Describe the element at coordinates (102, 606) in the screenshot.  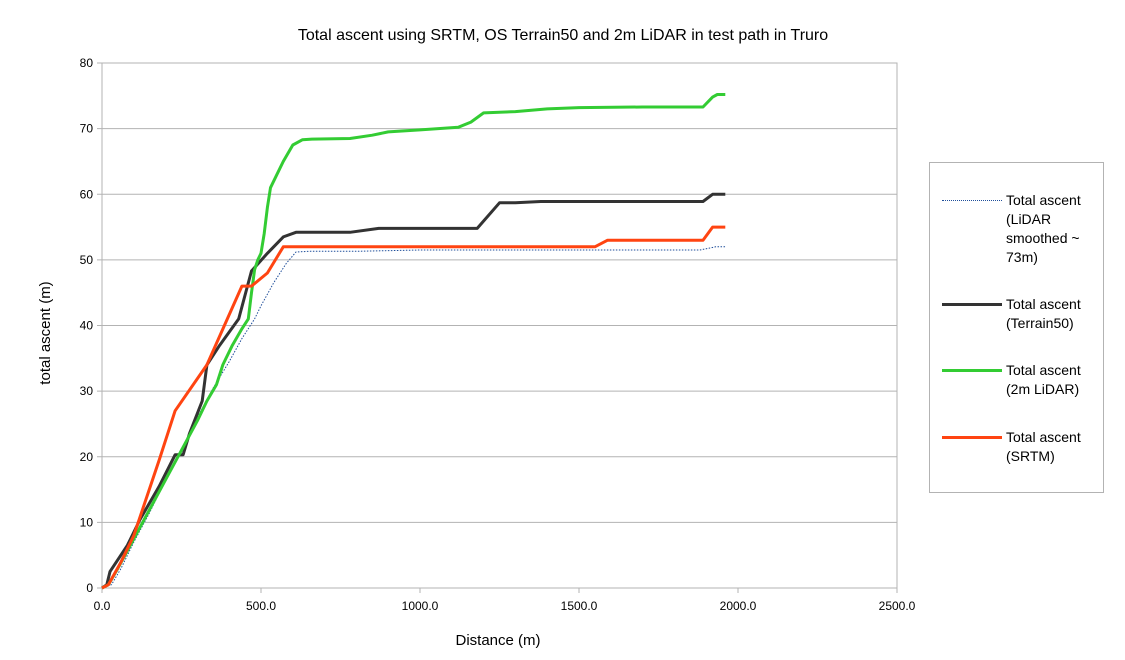
I see `x-tick-label: 0.0` at that location.